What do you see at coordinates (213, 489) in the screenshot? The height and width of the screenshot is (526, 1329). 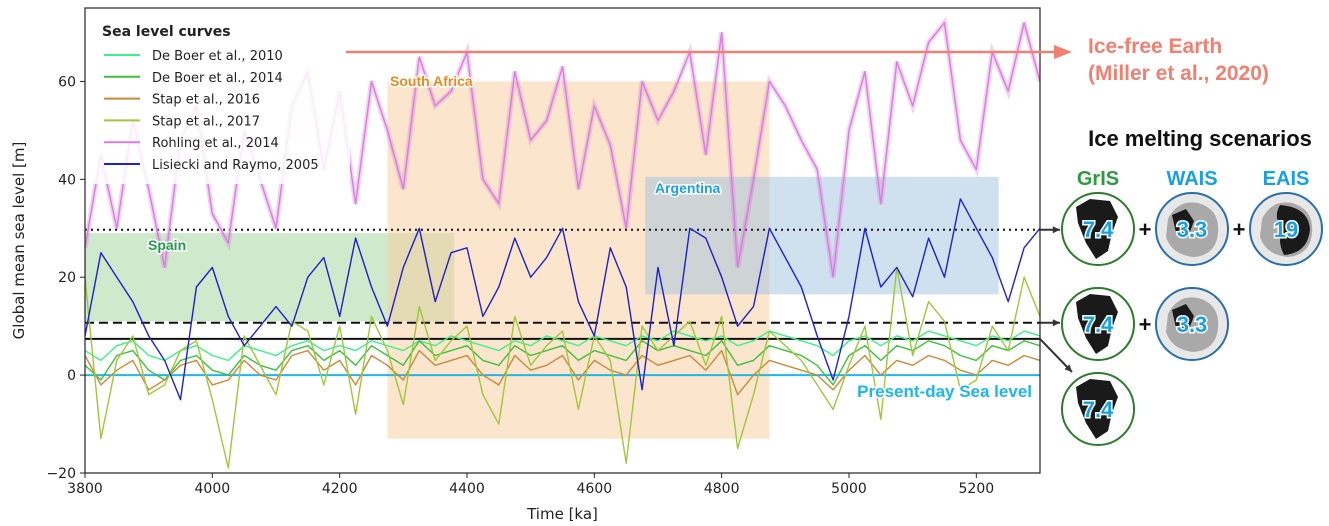 I see `x-tick-label: 4000` at bounding box center [213, 489].